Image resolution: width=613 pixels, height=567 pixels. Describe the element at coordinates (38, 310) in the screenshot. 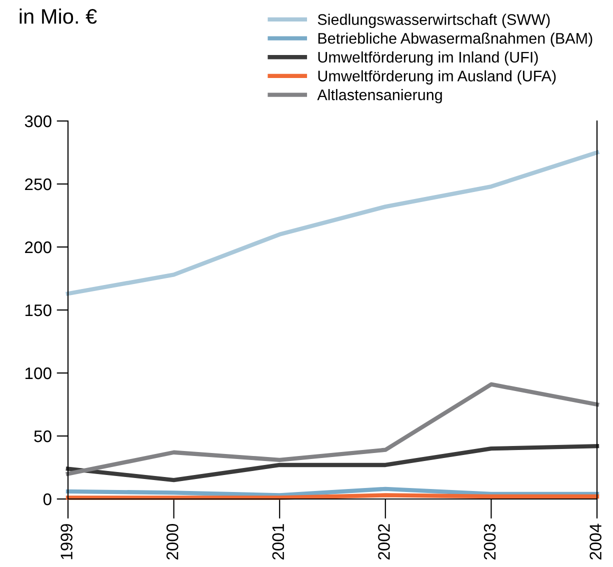

I see `y-tick-label: 150` at that location.